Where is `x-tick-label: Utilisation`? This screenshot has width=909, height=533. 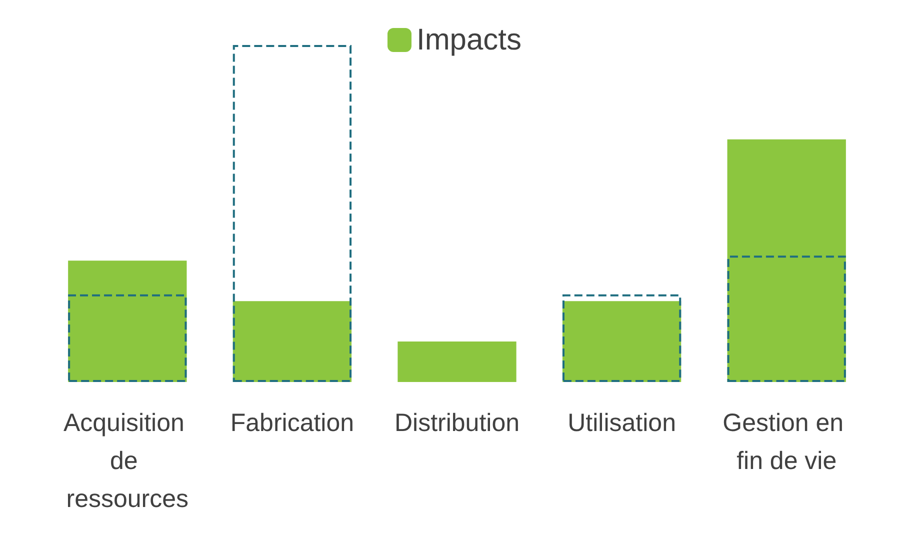 x-tick-label: Utilisation is located at coordinates (622, 423).